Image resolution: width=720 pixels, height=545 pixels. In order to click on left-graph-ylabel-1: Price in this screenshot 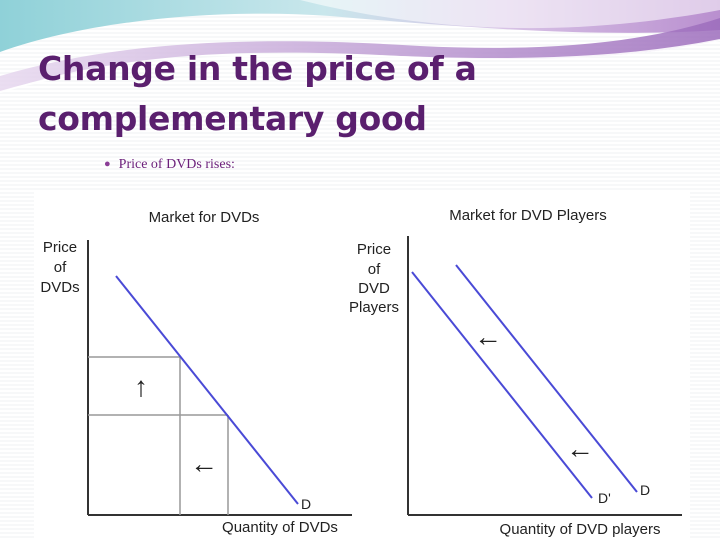, I will do `click(60, 247)`.